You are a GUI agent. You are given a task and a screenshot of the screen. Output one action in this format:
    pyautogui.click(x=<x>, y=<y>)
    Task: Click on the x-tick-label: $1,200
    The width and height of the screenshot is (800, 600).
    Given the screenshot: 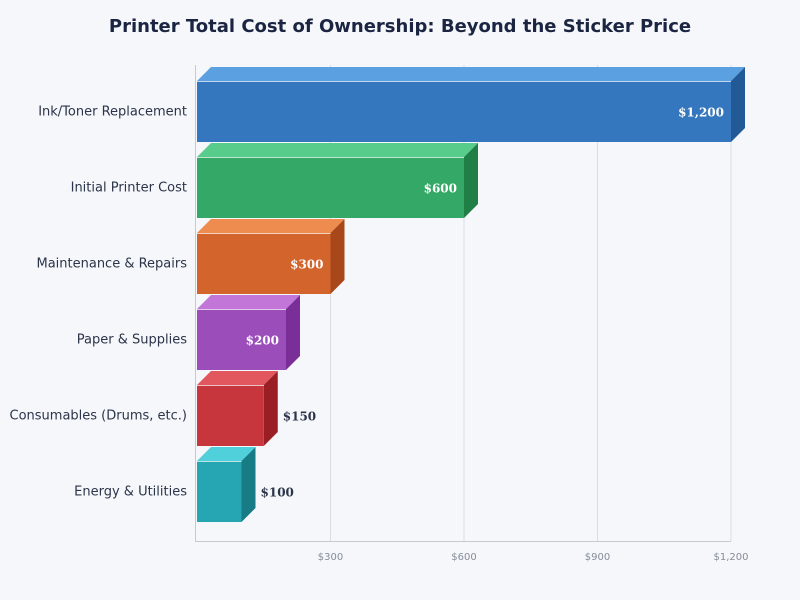 What is the action you would take?
    pyautogui.click(x=731, y=557)
    